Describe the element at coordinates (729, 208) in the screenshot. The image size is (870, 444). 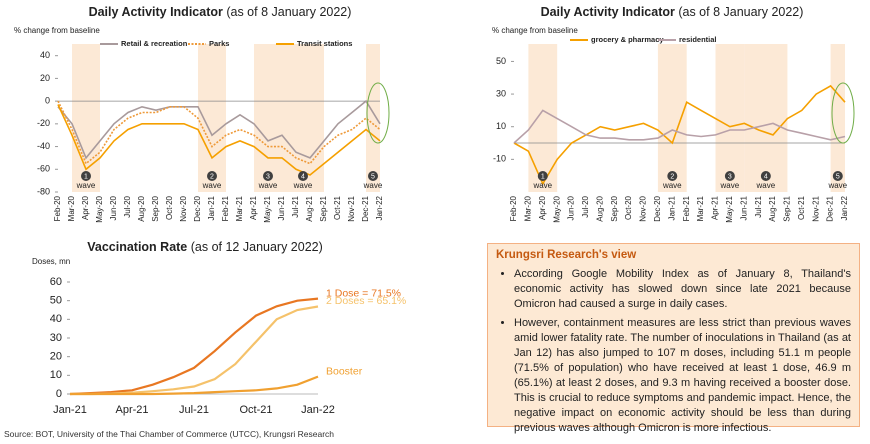
I see `x-tick-label: May-21` at that location.